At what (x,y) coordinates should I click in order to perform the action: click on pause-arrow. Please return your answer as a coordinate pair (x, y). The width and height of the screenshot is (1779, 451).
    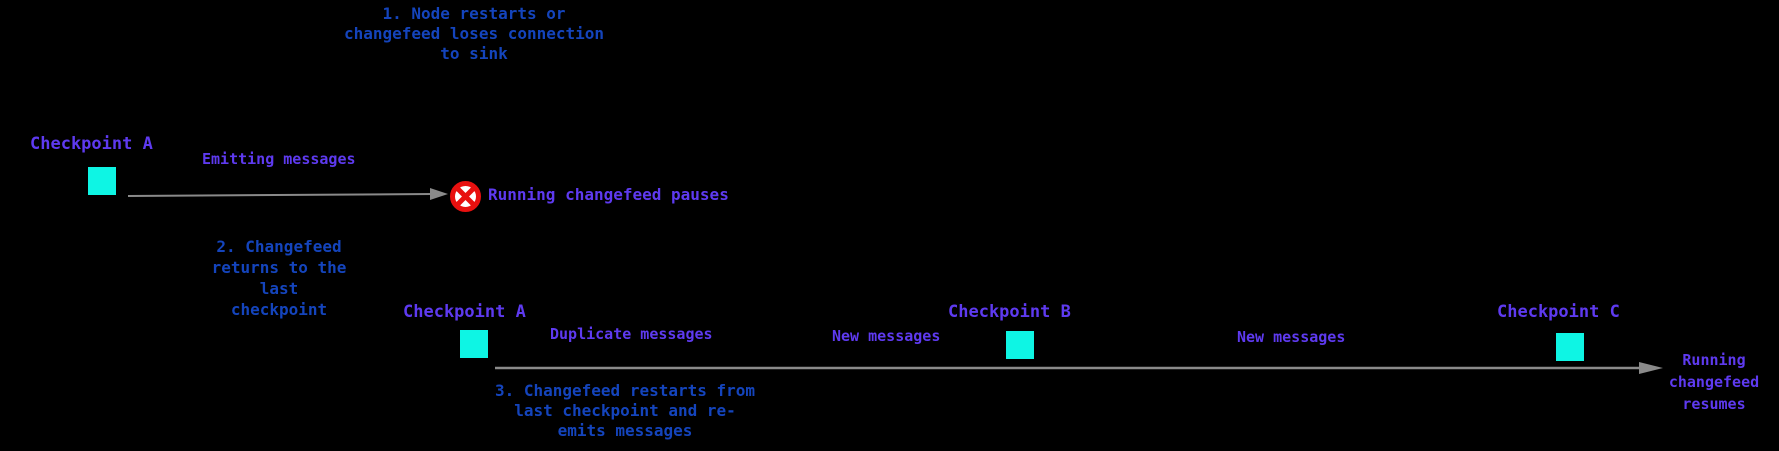
    Looking at the image, I should click on (287, 194).